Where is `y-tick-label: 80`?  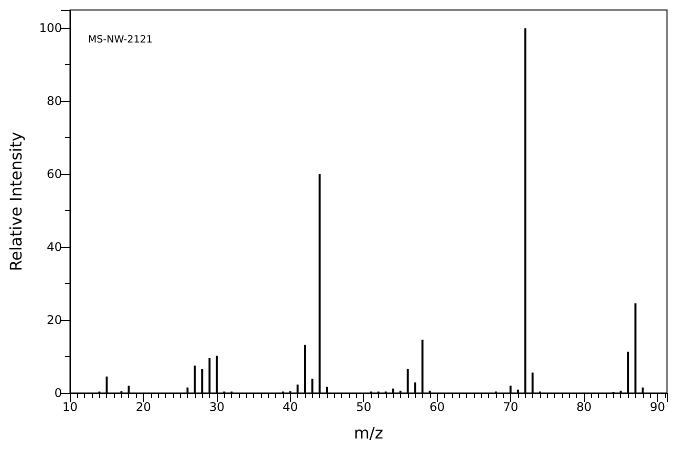 y-tick-label: 80 is located at coordinates (54, 101).